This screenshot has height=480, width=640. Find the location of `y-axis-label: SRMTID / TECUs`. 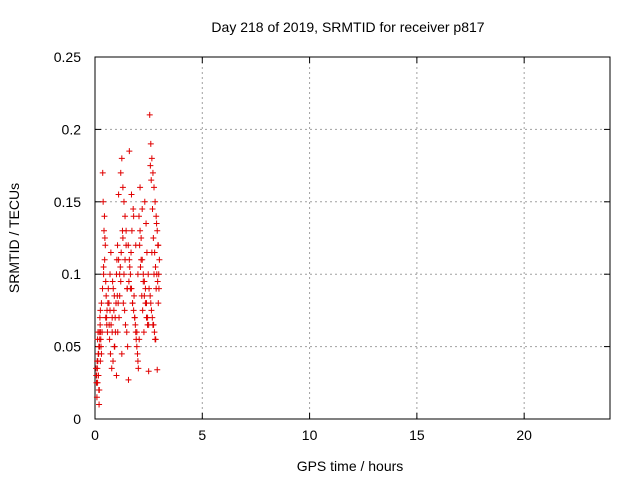

y-axis-label: SRMTID / TECUs is located at coordinates (14, 238).